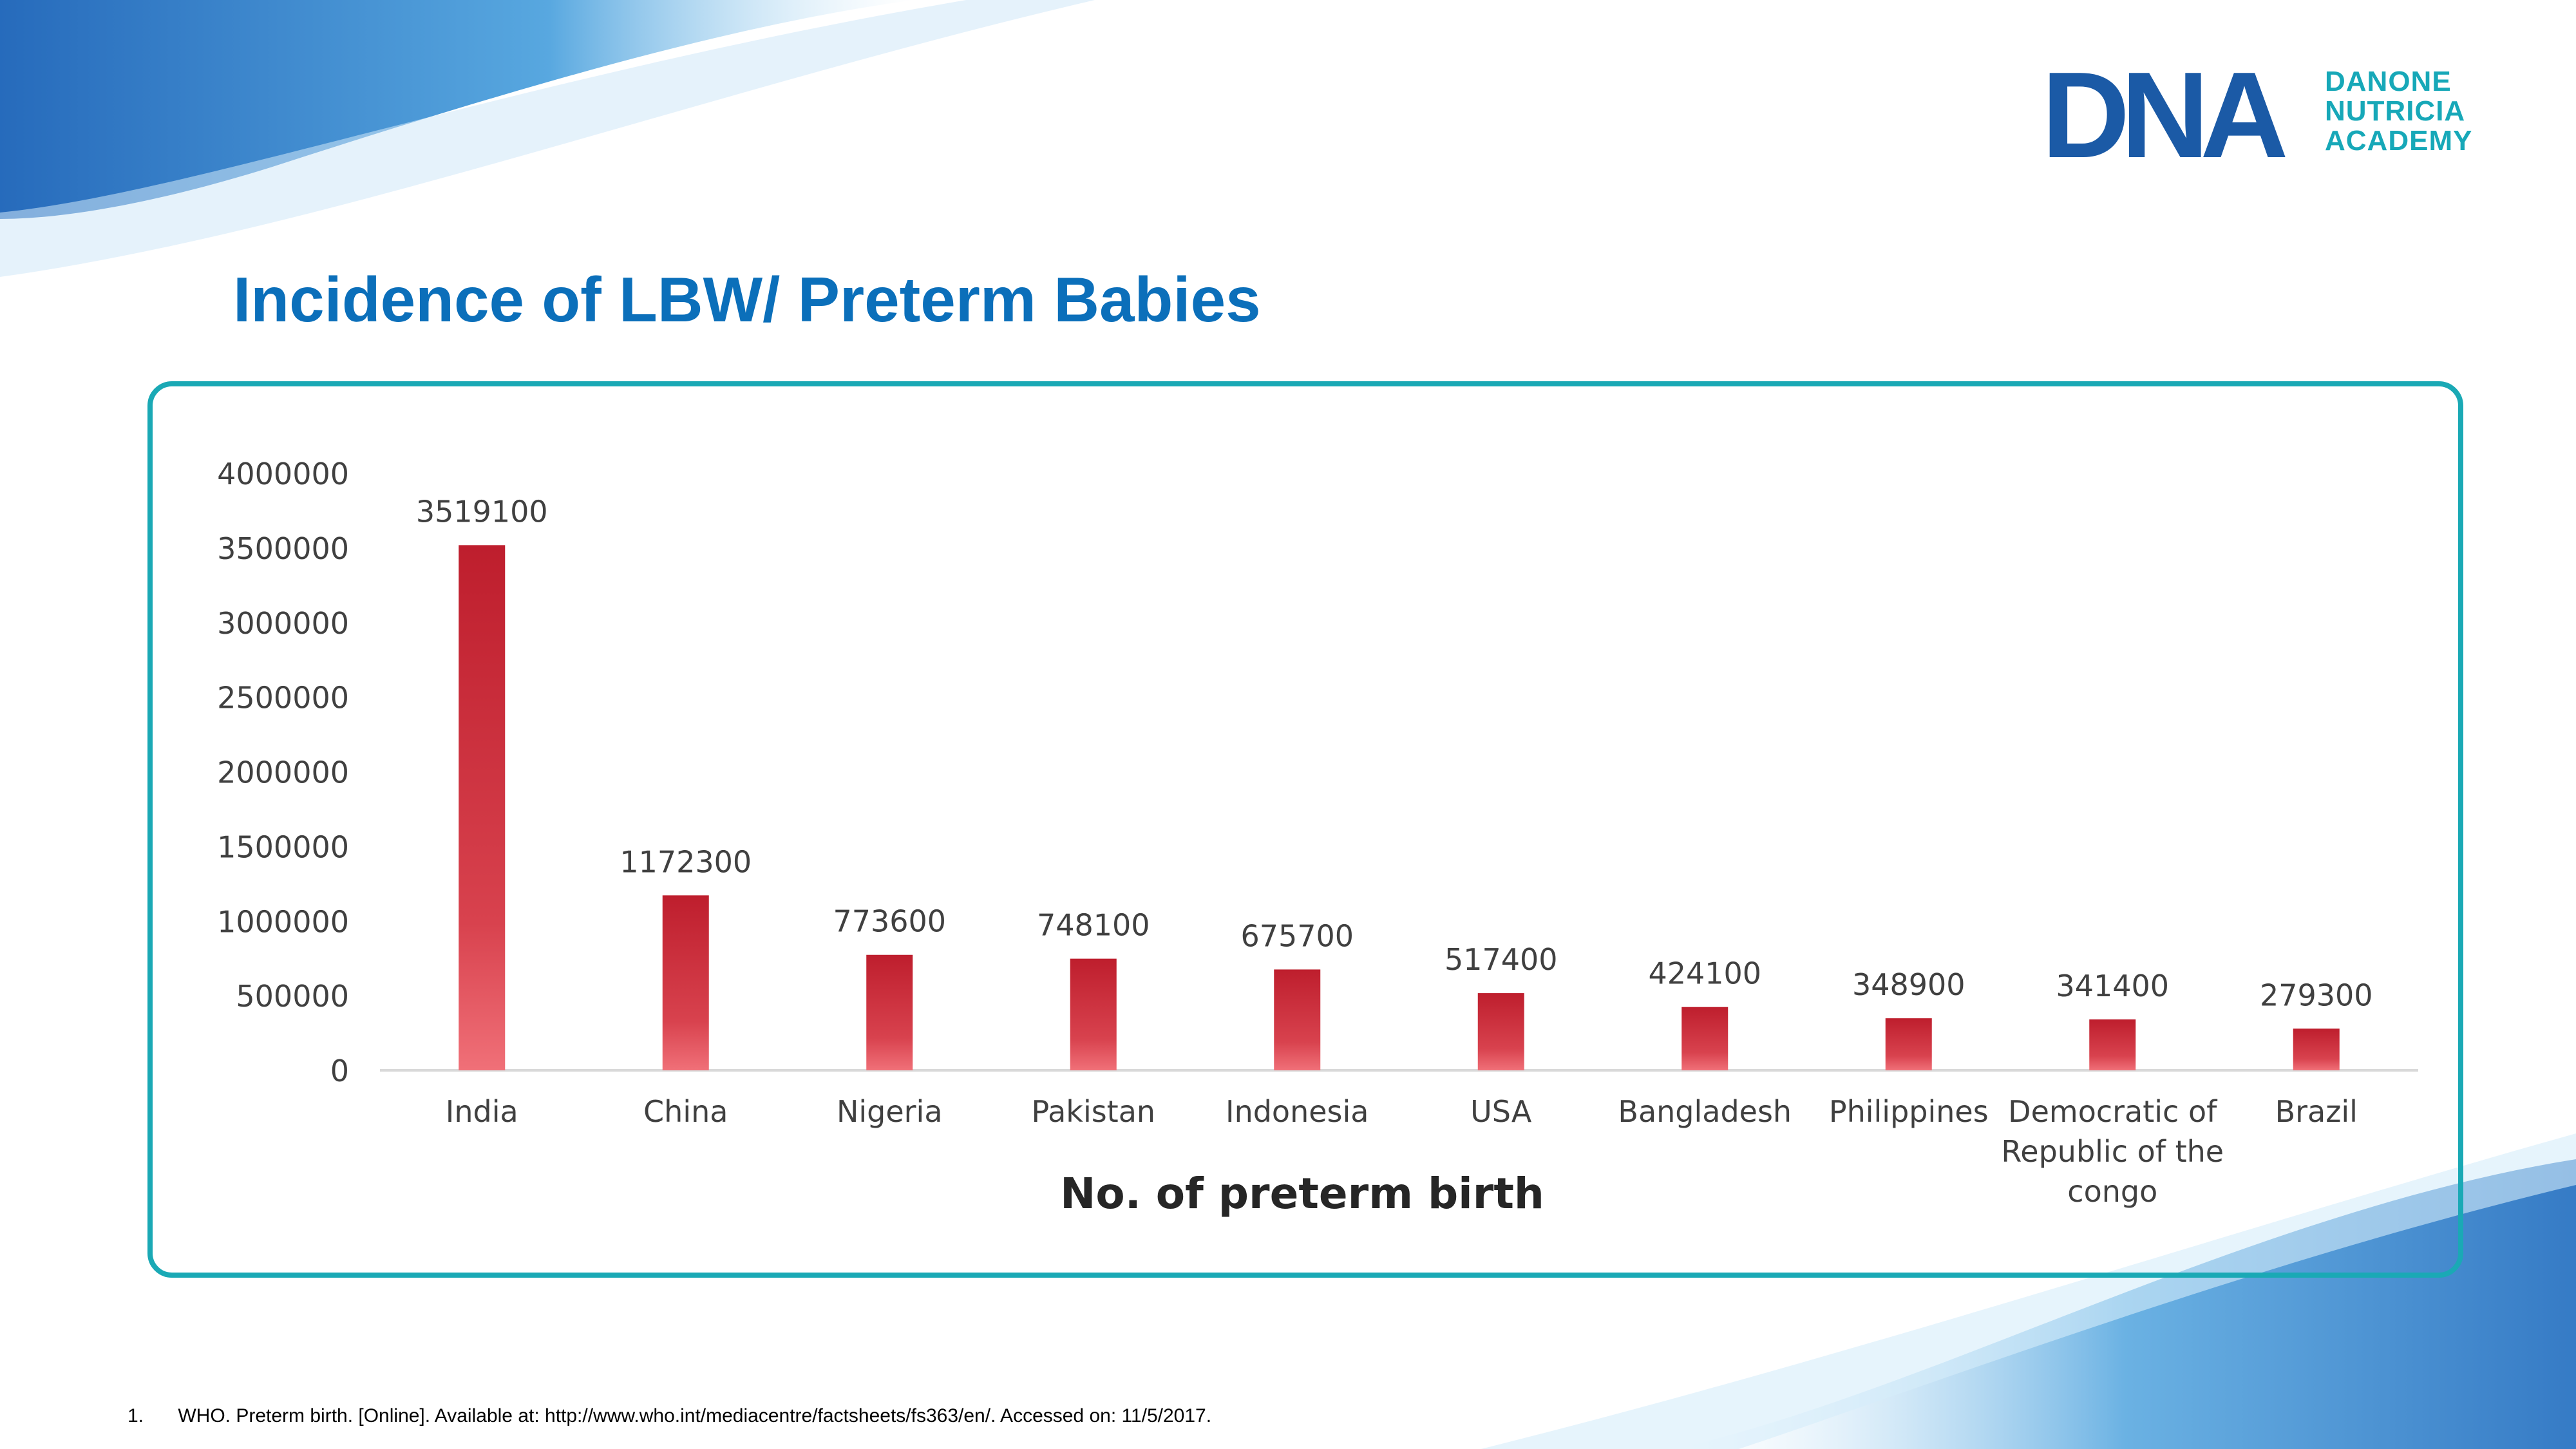 The width and height of the screenshot is (2576, 1449). Describe the element at coordinates (1093, 1111) in the screenshot. I see `category-label: Pakistan` at that location.